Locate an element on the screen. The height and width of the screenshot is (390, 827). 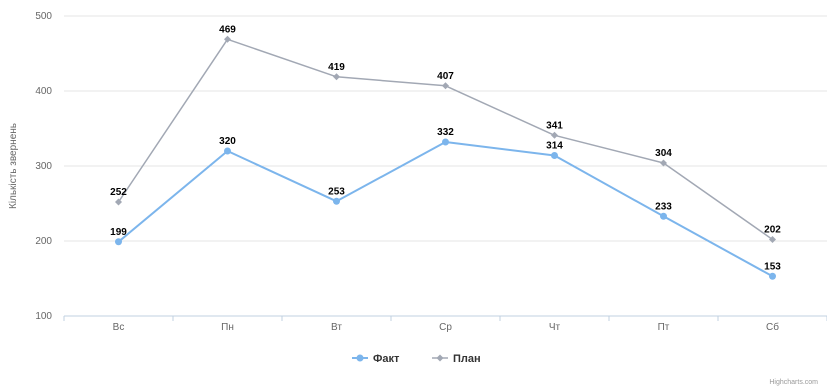
legend-label: Факт is located at coordinates (386, 359).